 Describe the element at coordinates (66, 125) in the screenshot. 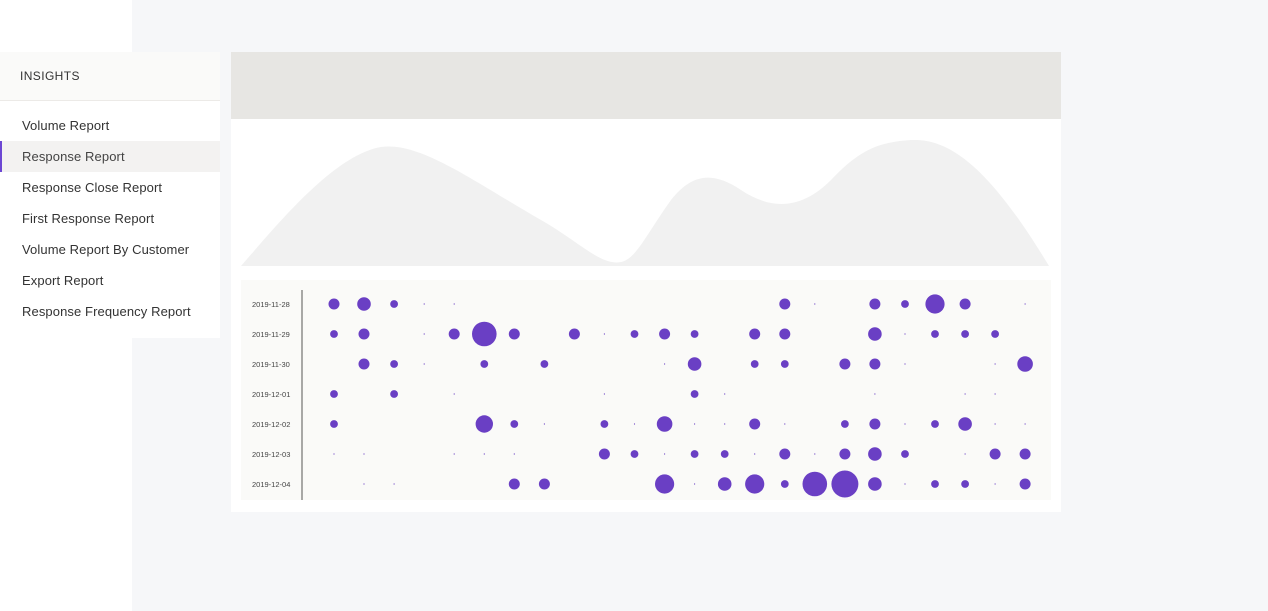

I see `sidebar-item-volume-report: Volume Report` at that location.